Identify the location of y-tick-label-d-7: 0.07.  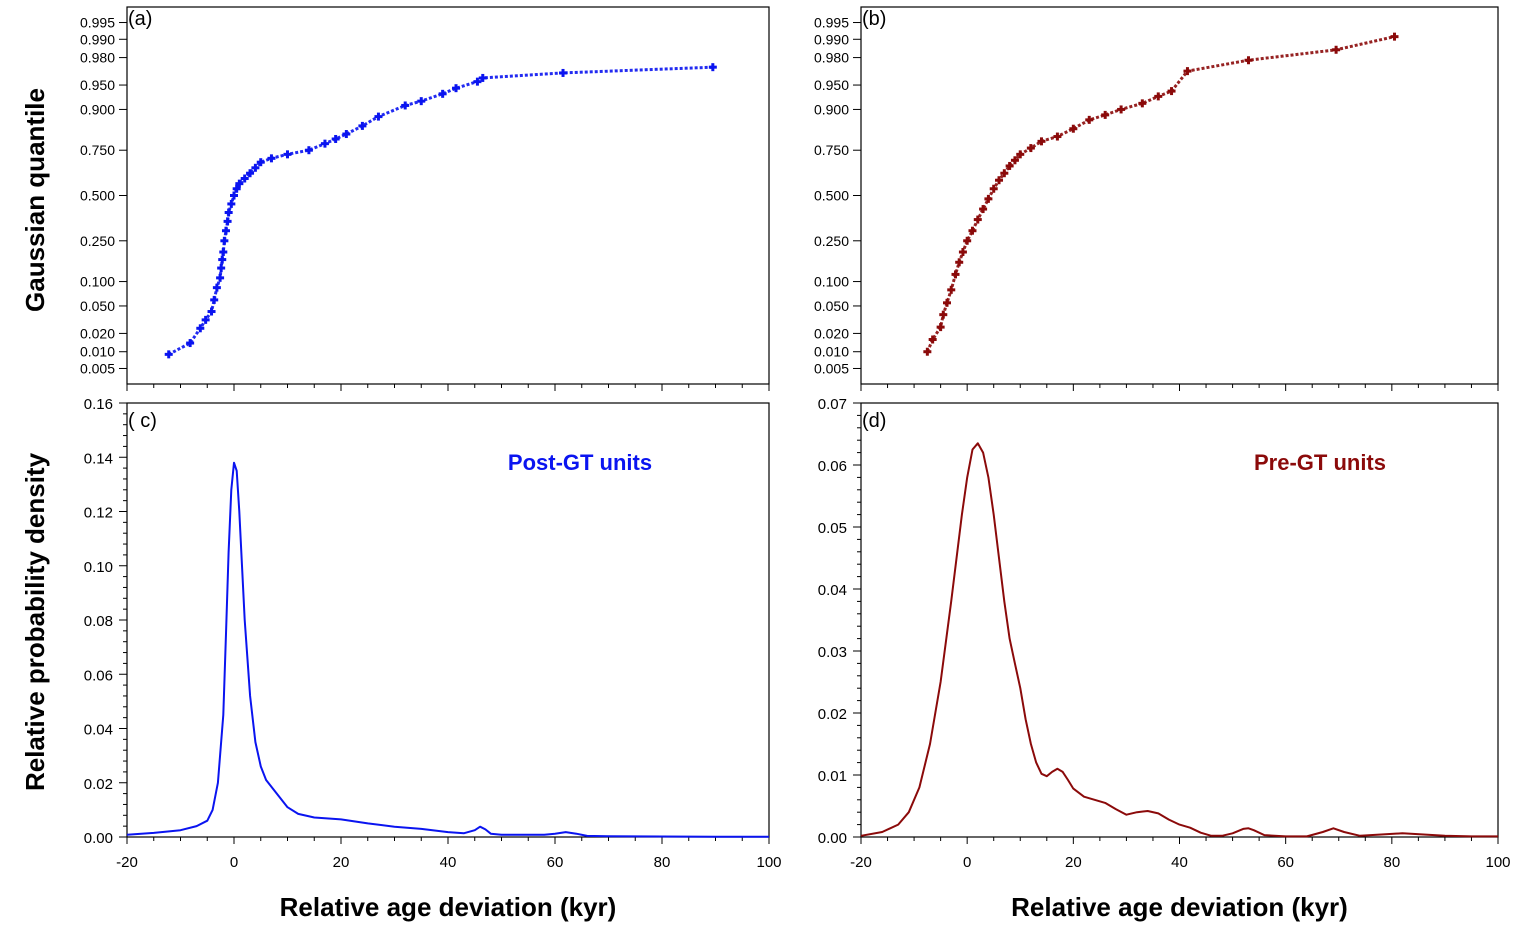
(832, 404).